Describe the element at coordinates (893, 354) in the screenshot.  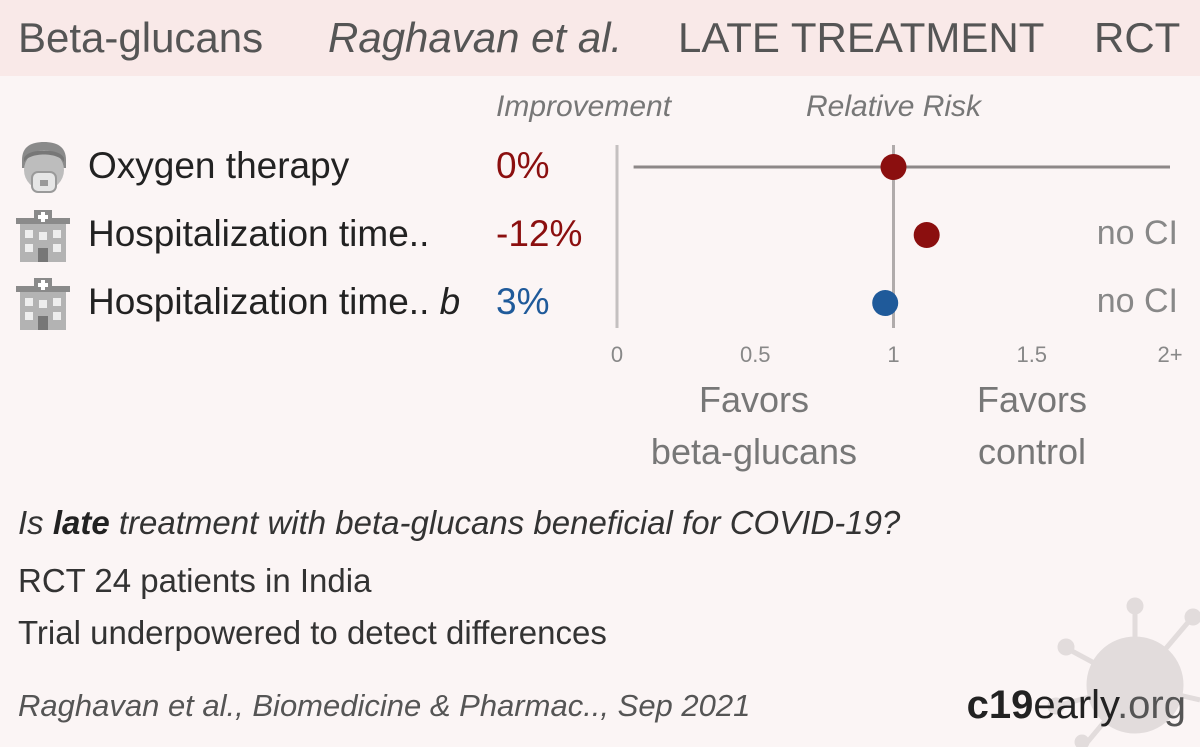
I see `x-tick-label: 1` at that location.